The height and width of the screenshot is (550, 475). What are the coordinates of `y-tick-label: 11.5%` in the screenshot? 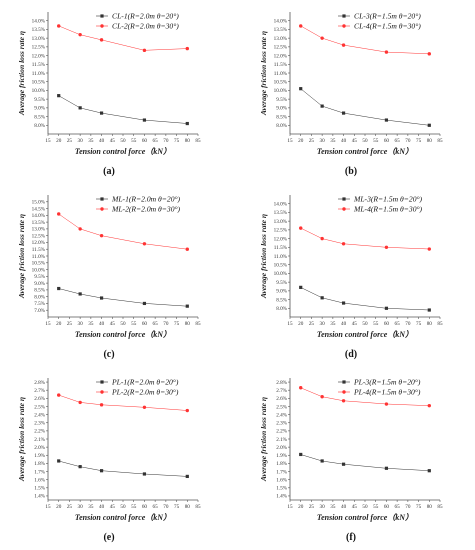 It's located at (39, 65).